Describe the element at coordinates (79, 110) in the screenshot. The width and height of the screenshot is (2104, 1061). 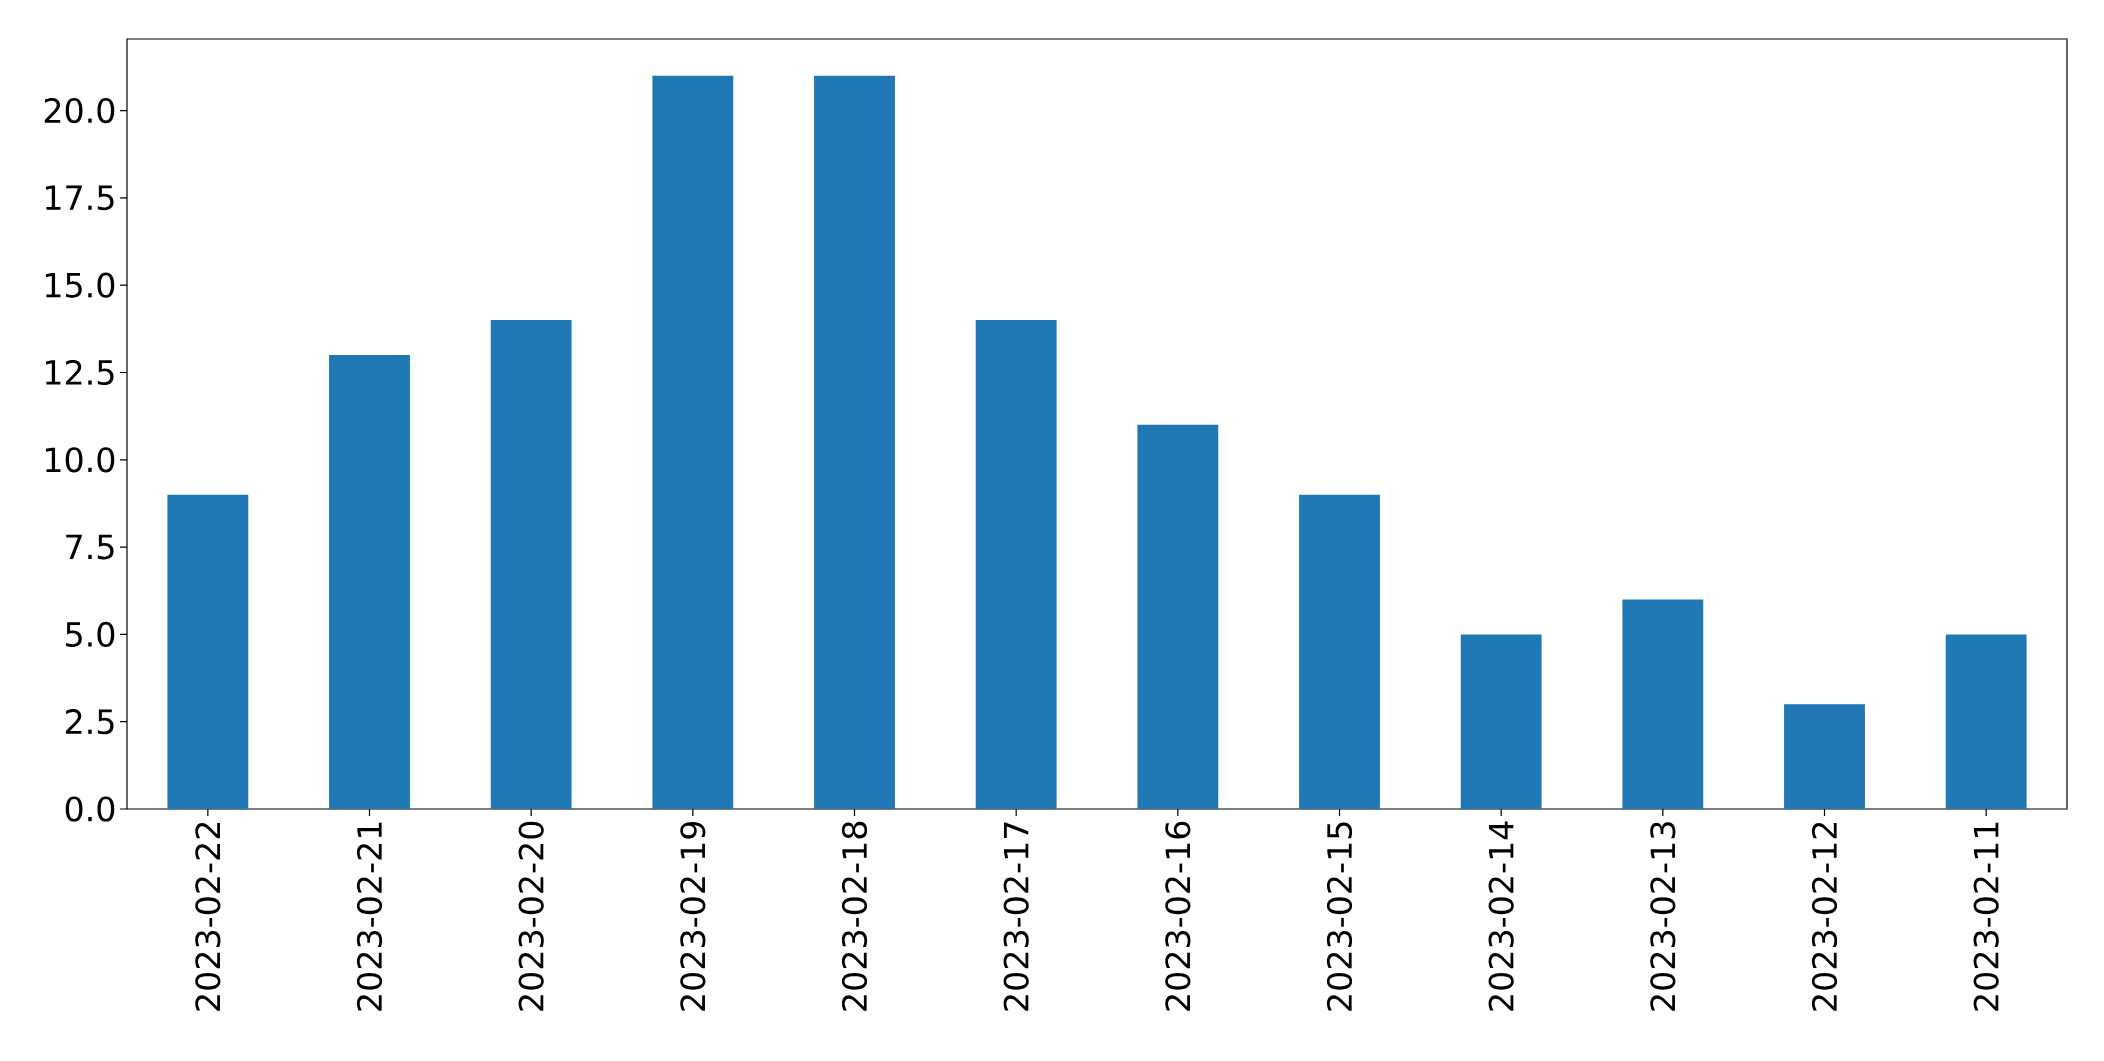
I see `y-tick-label: 20.0` at that location.